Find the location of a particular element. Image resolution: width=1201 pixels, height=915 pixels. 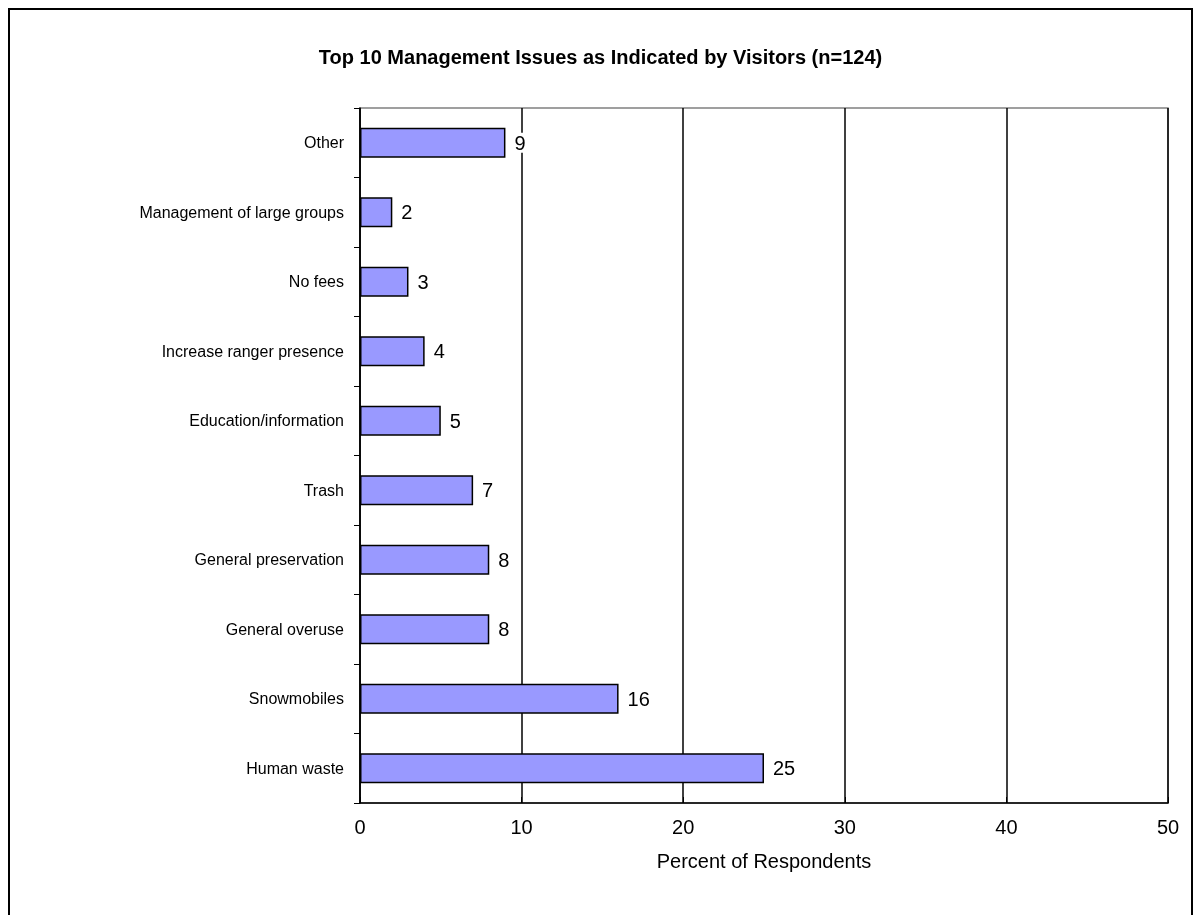

y-tick-label: Increase ranger presence is located at coordinates (253, 351).